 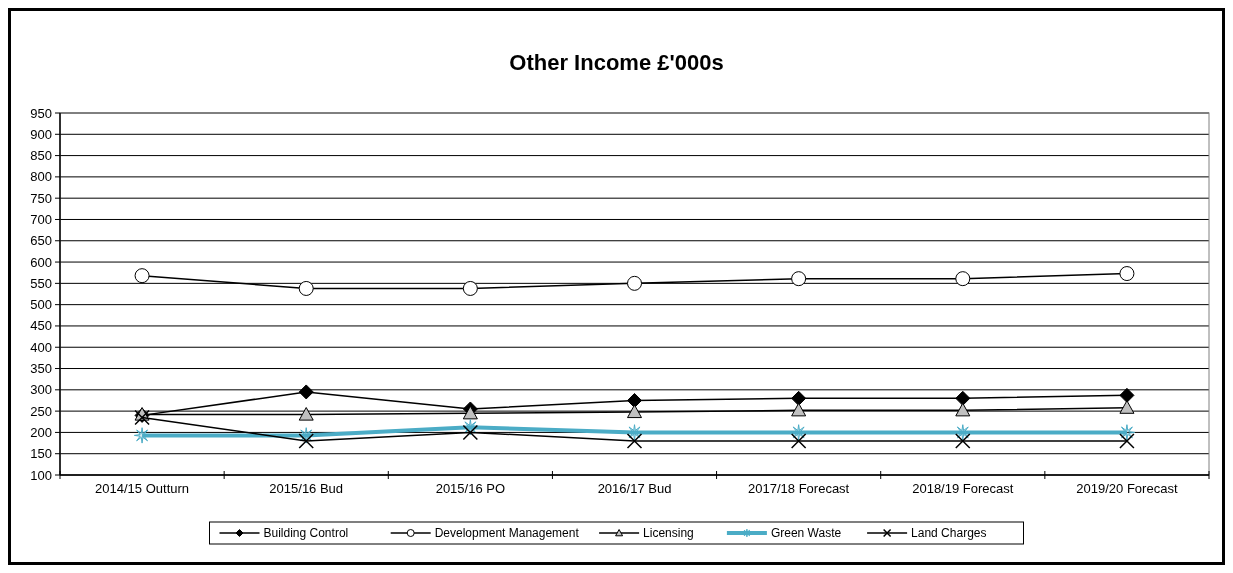 I want to click on legend-label: Building Control, so click(x=306, y=533).